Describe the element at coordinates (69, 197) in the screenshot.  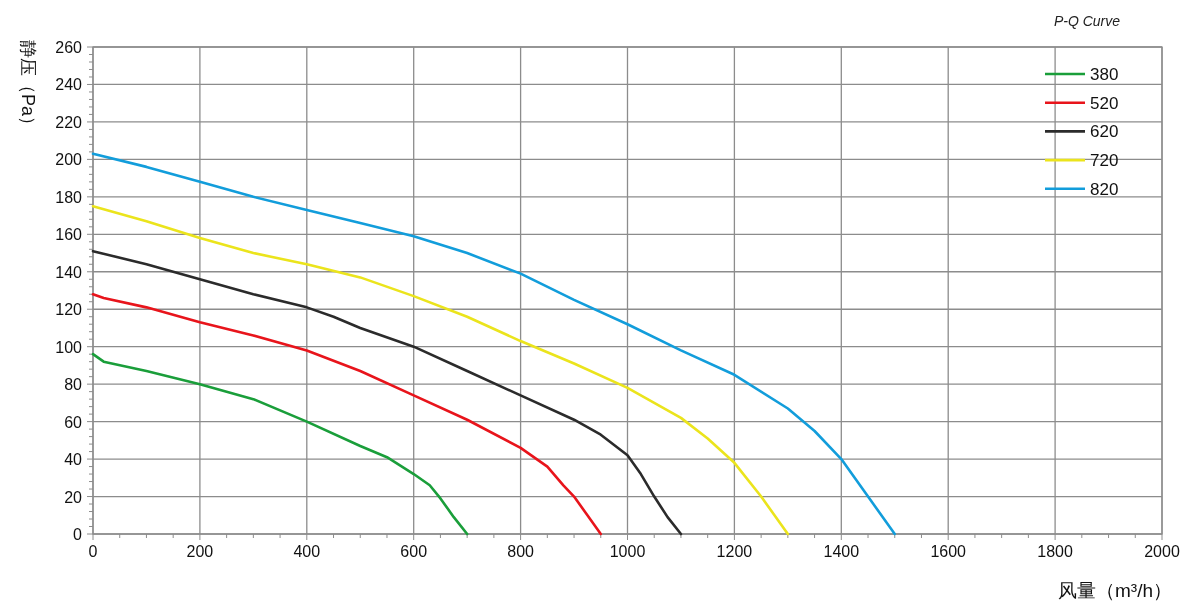
I see `y-tick-label: 180` at that location.